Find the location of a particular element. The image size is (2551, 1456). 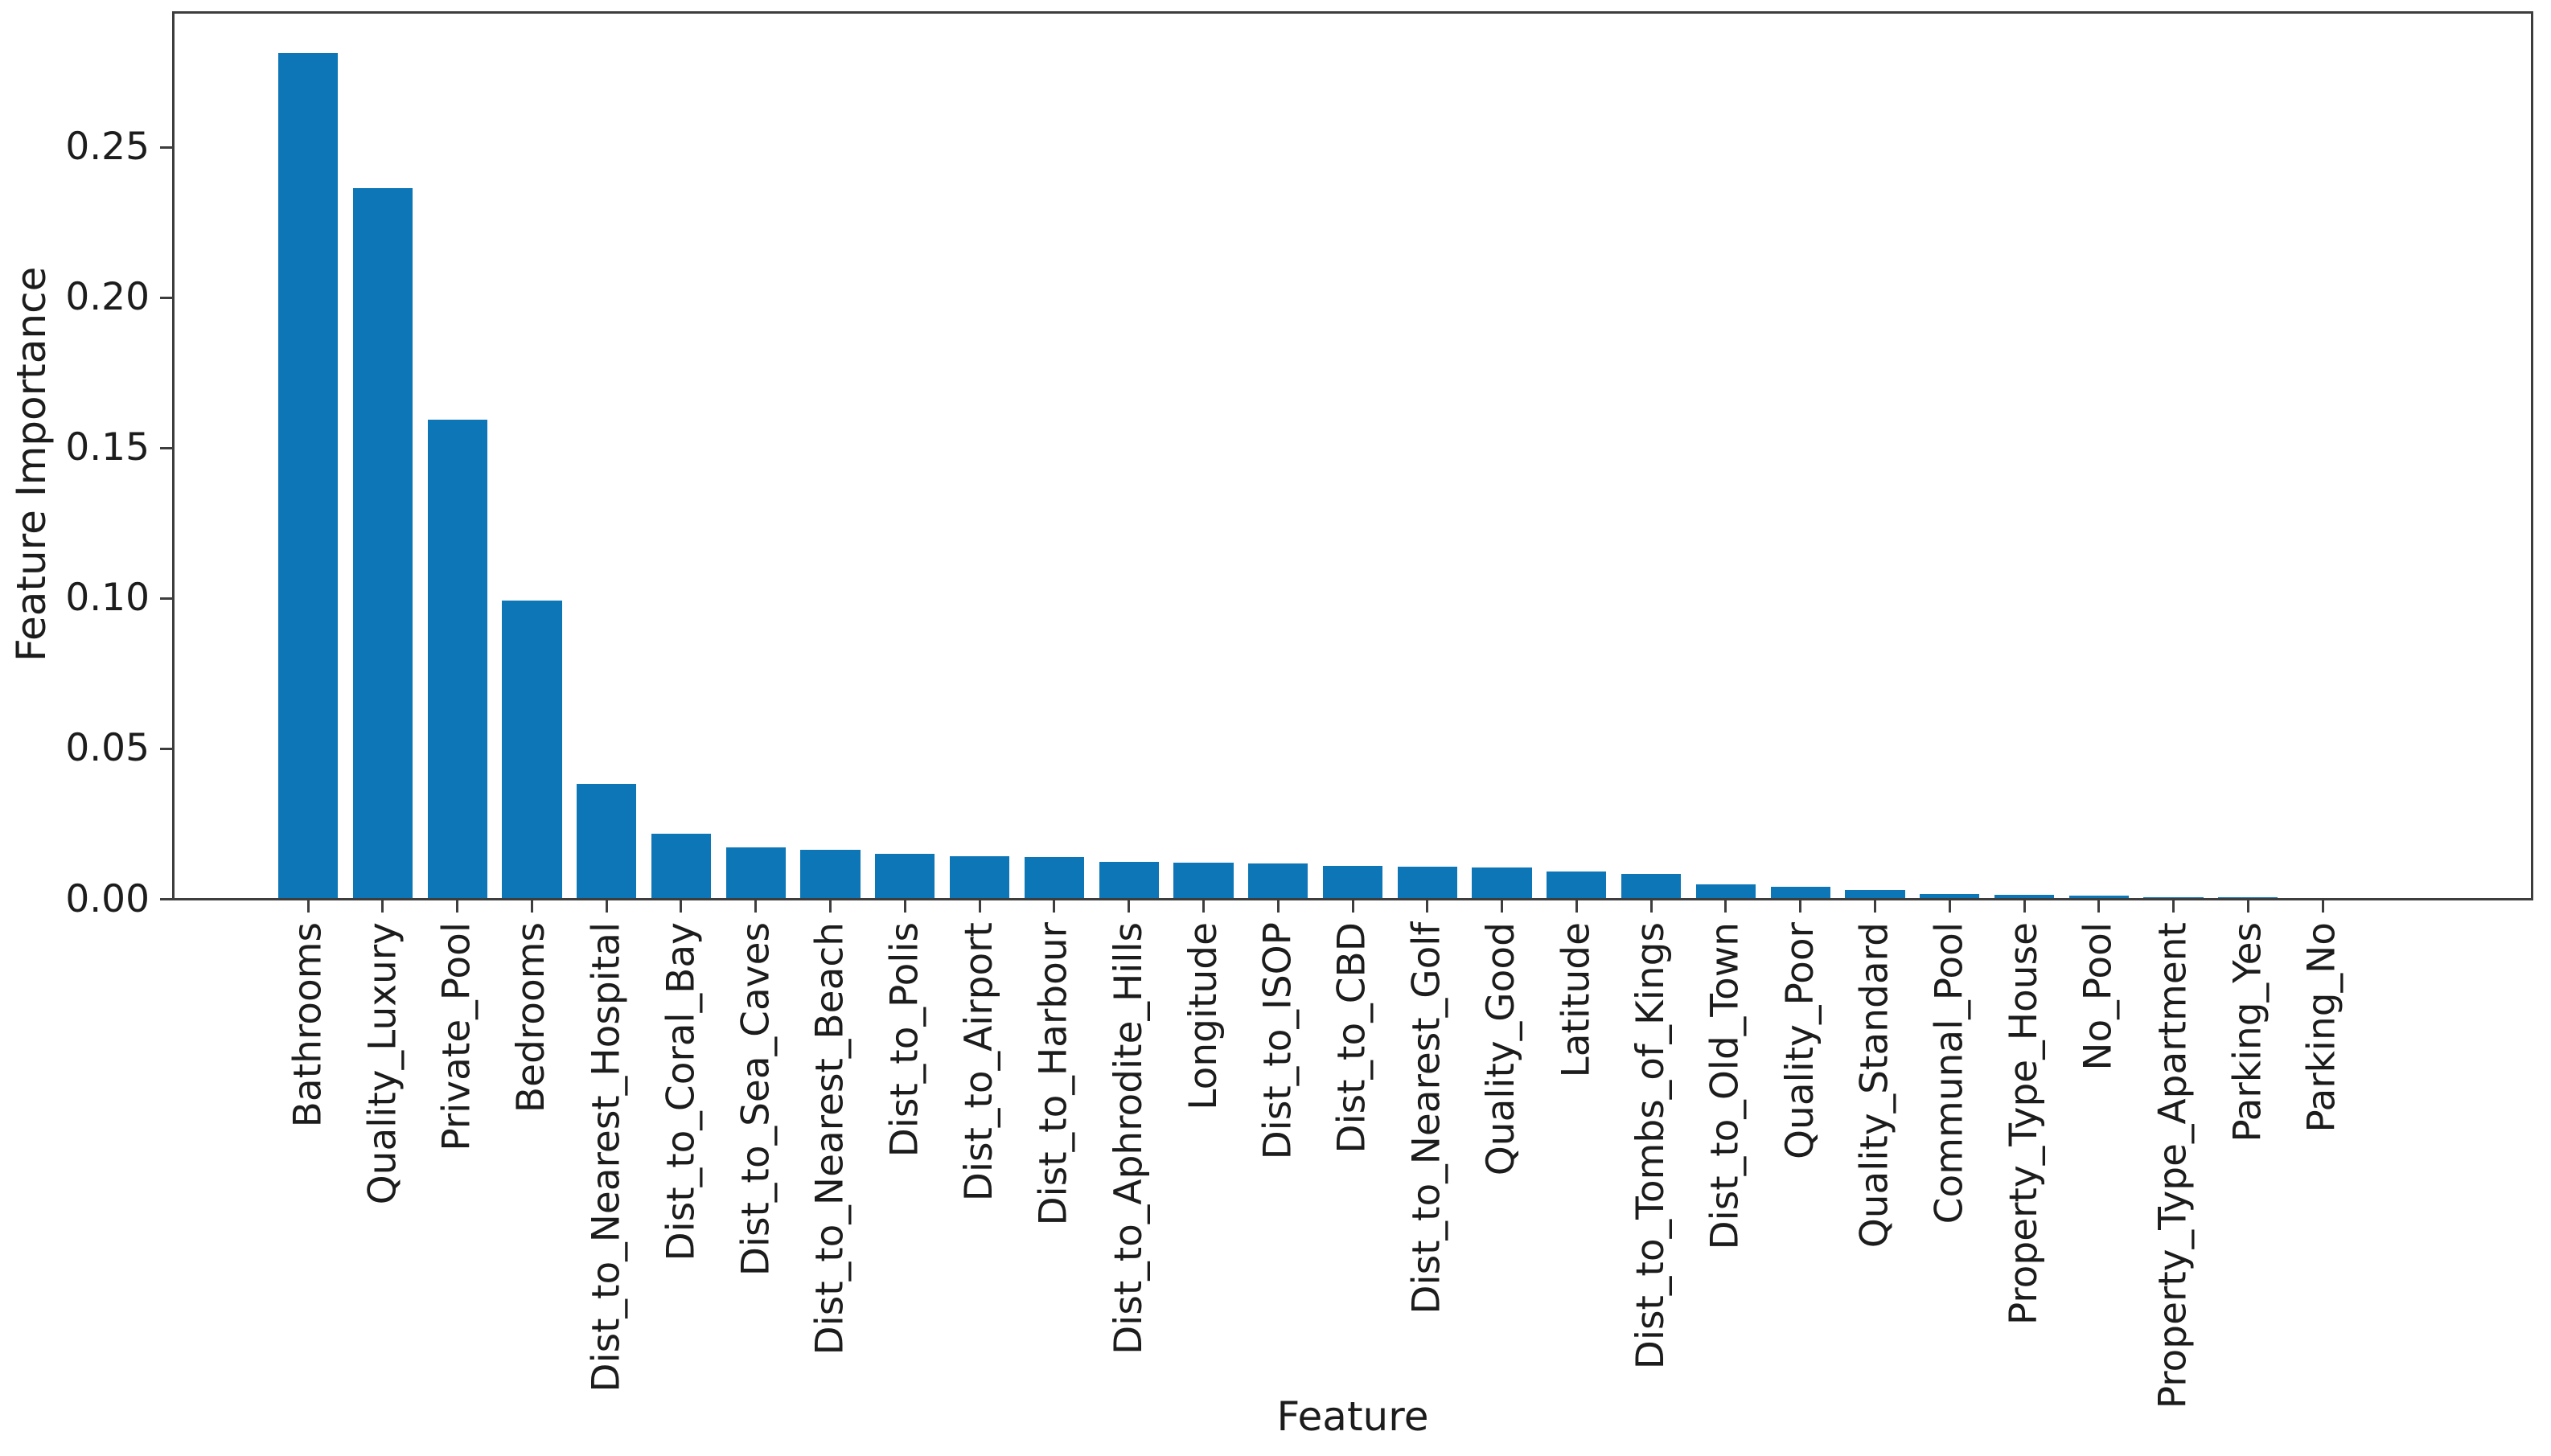

bar-Dist_to_Airport is located at coordinates (979, 877).